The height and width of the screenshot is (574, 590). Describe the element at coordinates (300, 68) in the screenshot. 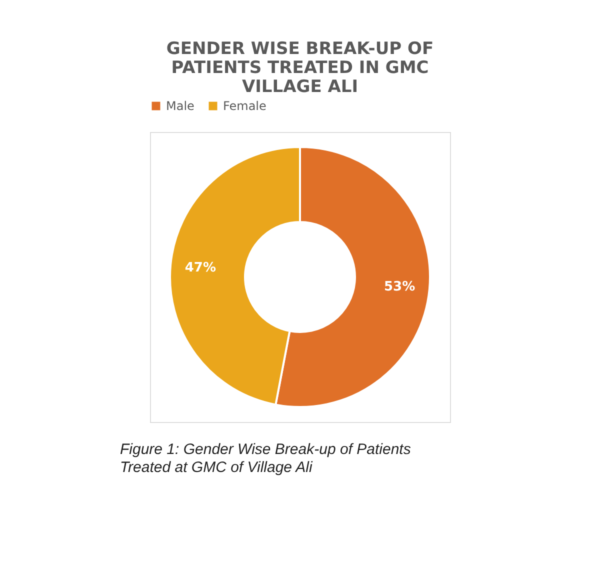

I see `text: PATIENTS TREATED IN GMC` at that location.